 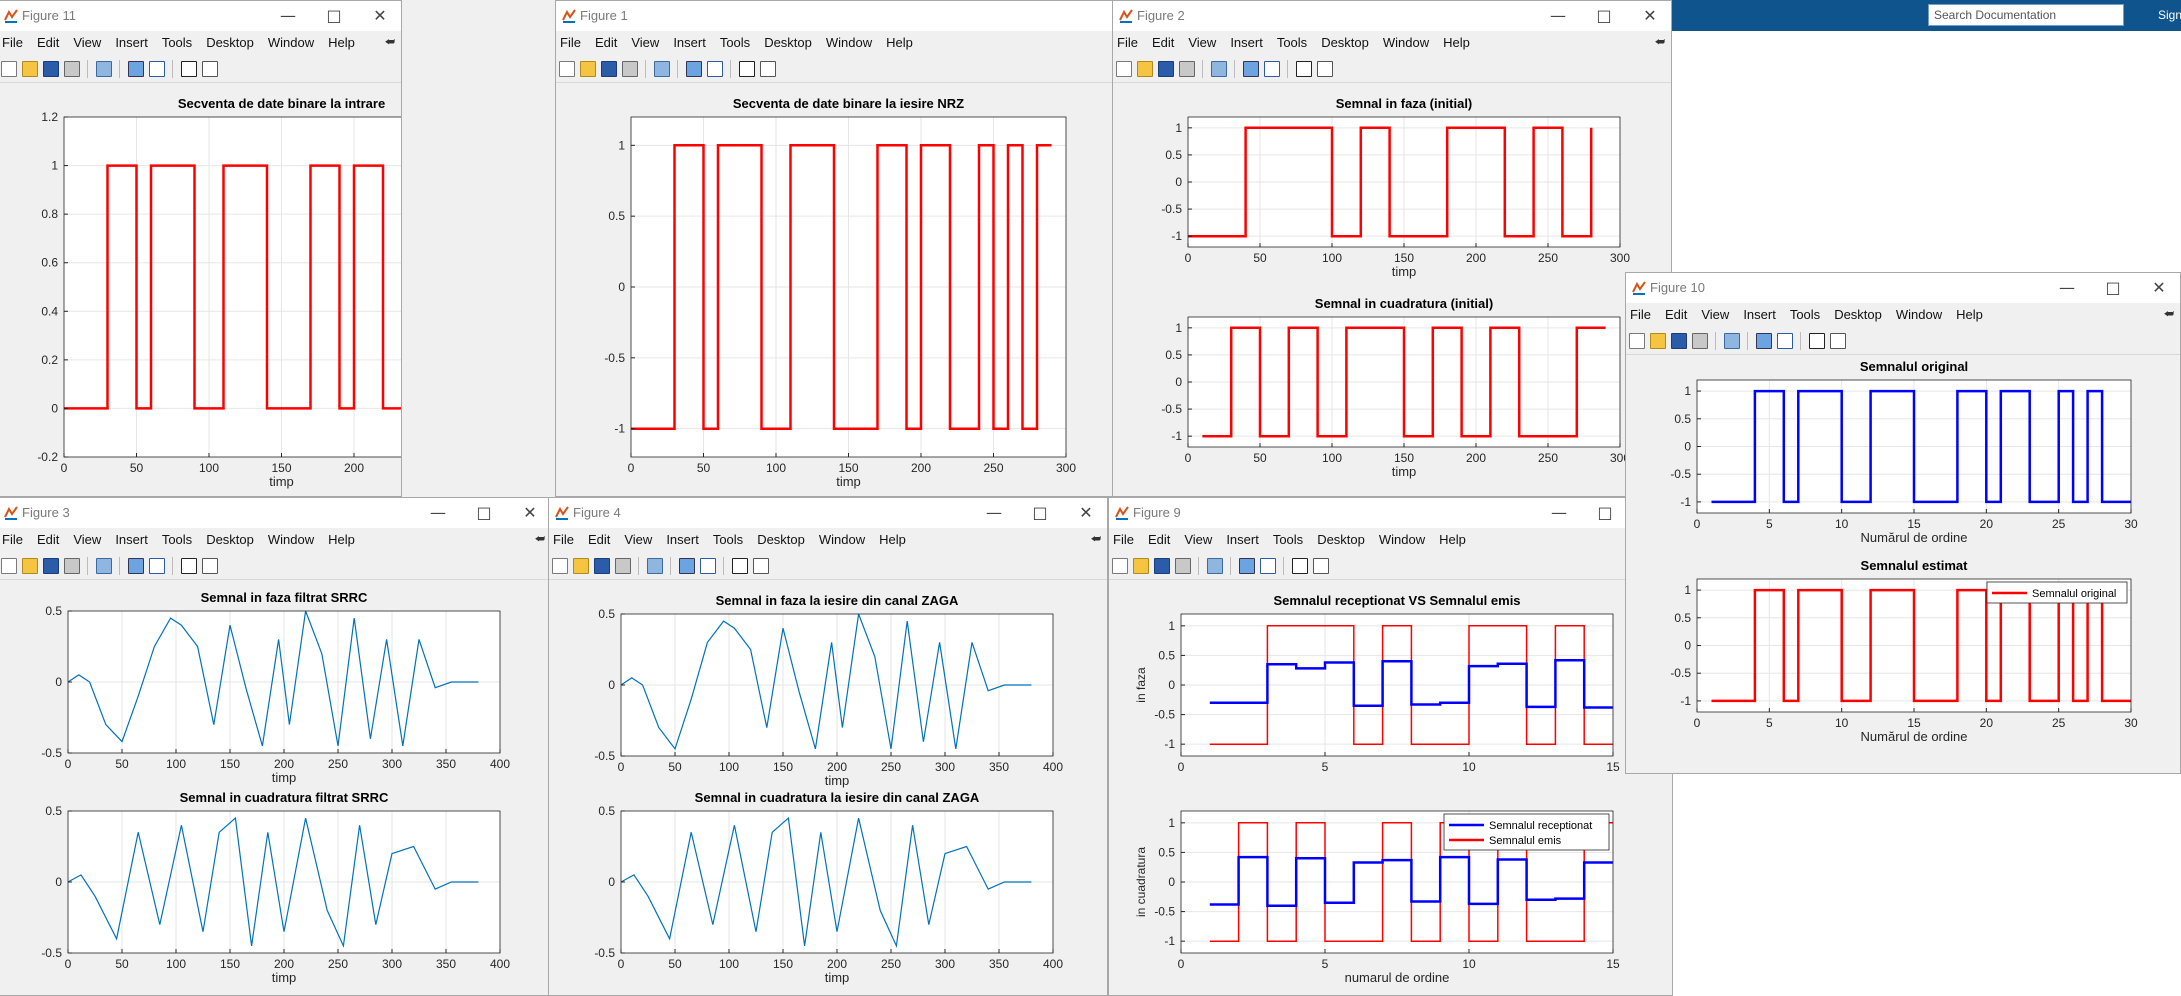 I want to click on title-bar: Figure 4 — □ ✕, so click(x=828, y=513).